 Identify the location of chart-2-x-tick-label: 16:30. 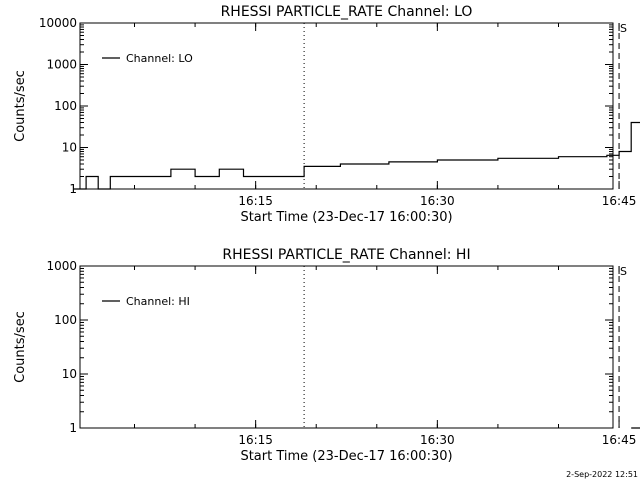
(437, 440).